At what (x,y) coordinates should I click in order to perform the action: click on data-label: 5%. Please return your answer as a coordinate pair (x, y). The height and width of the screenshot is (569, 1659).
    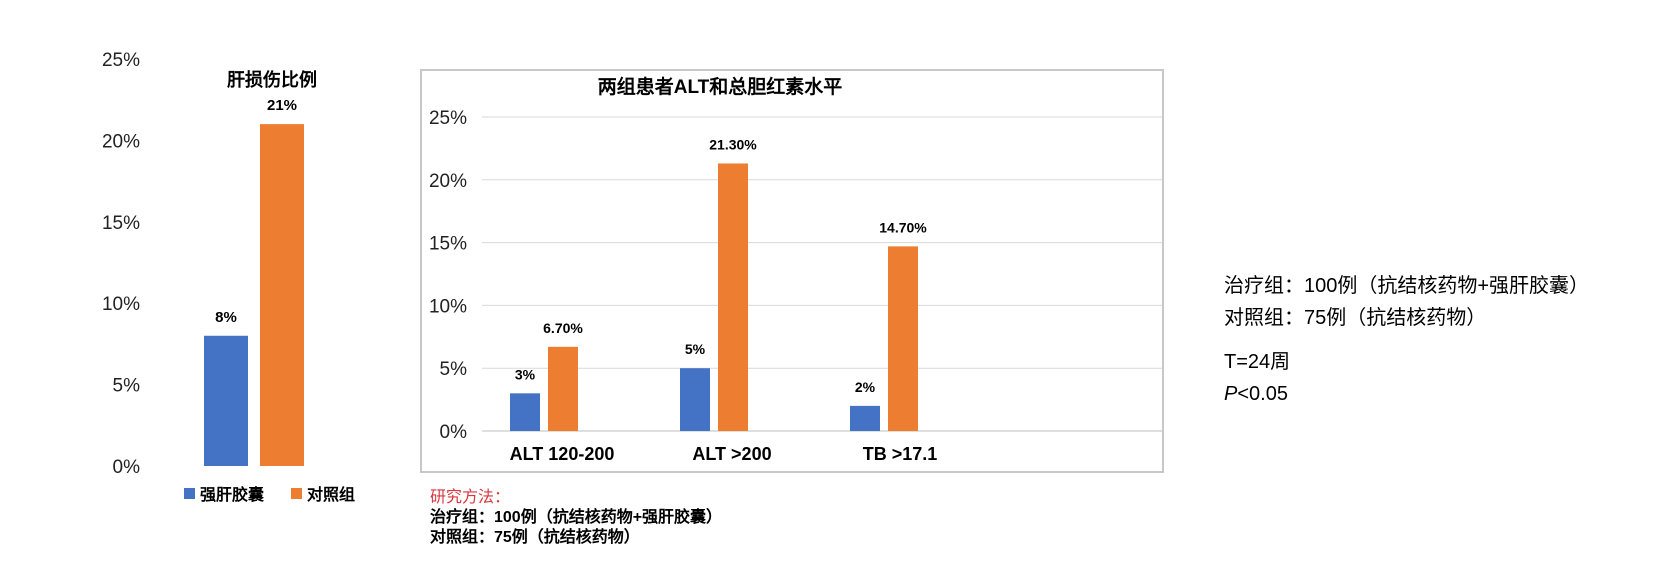
    Looking at the image, I should click on (695, 349).